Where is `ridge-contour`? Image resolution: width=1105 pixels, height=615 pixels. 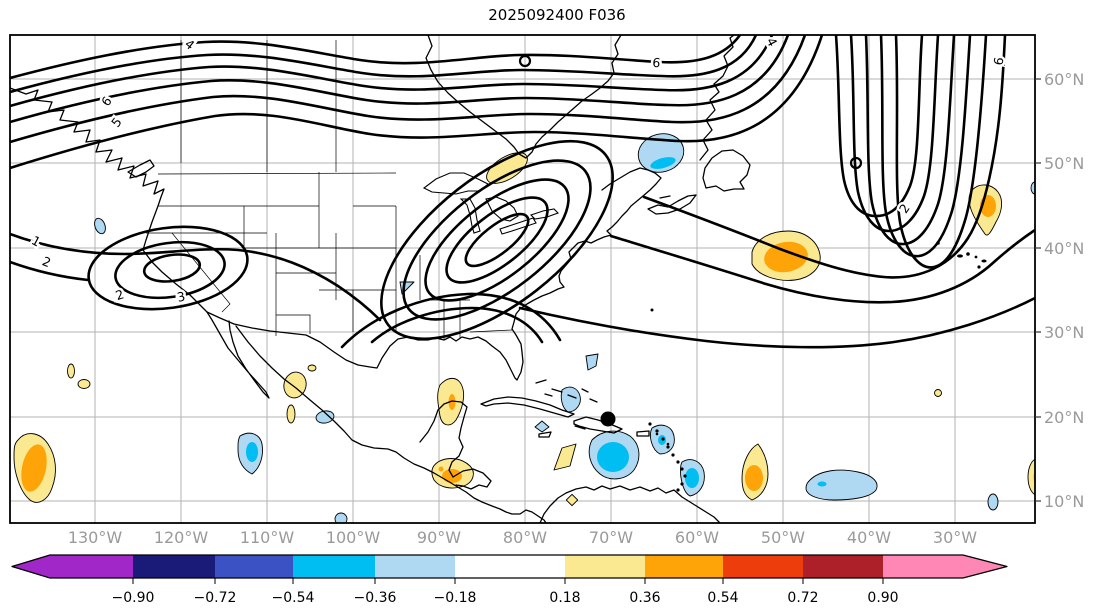
ridge-contour is located at coordinates (497, 240).